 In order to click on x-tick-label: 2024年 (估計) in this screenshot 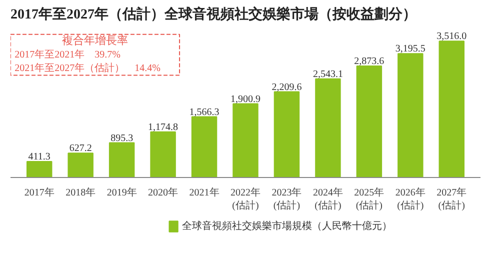, I will do `click(327, 199)`.